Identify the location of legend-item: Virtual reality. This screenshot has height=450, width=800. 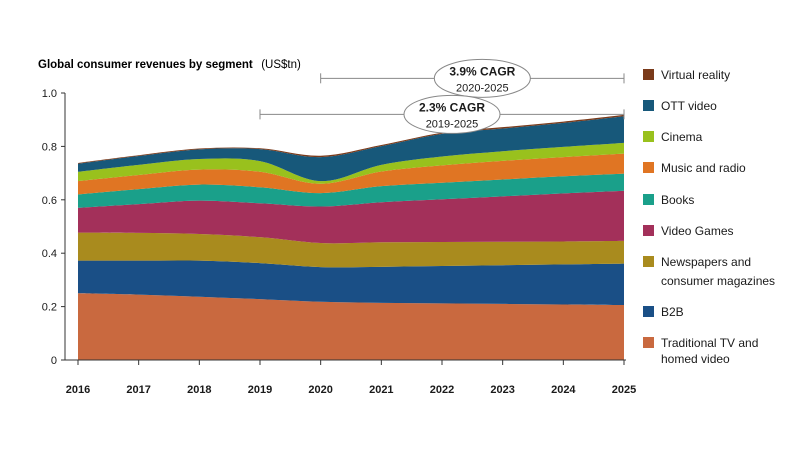
(686, 75).